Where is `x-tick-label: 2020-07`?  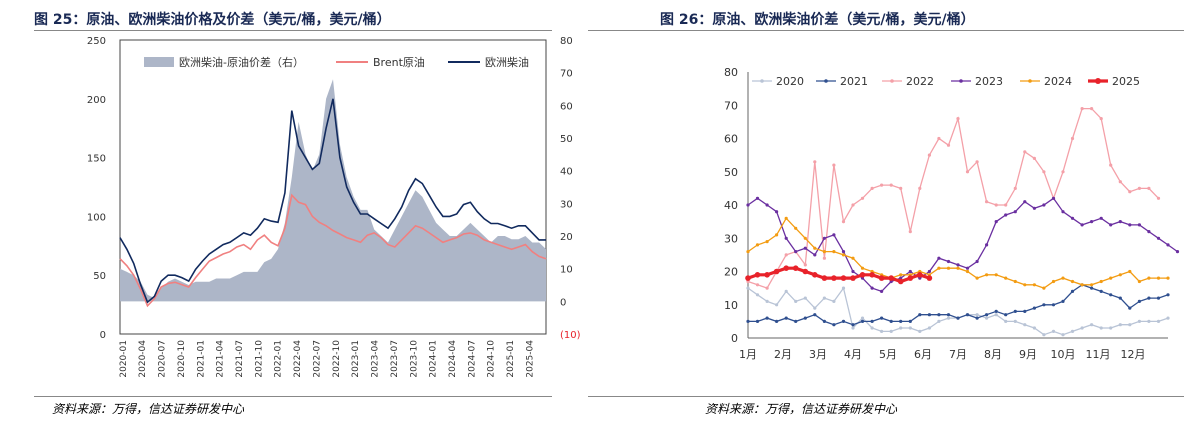
x-tick-label: 2020-07 is located at coordinates (163, 359).